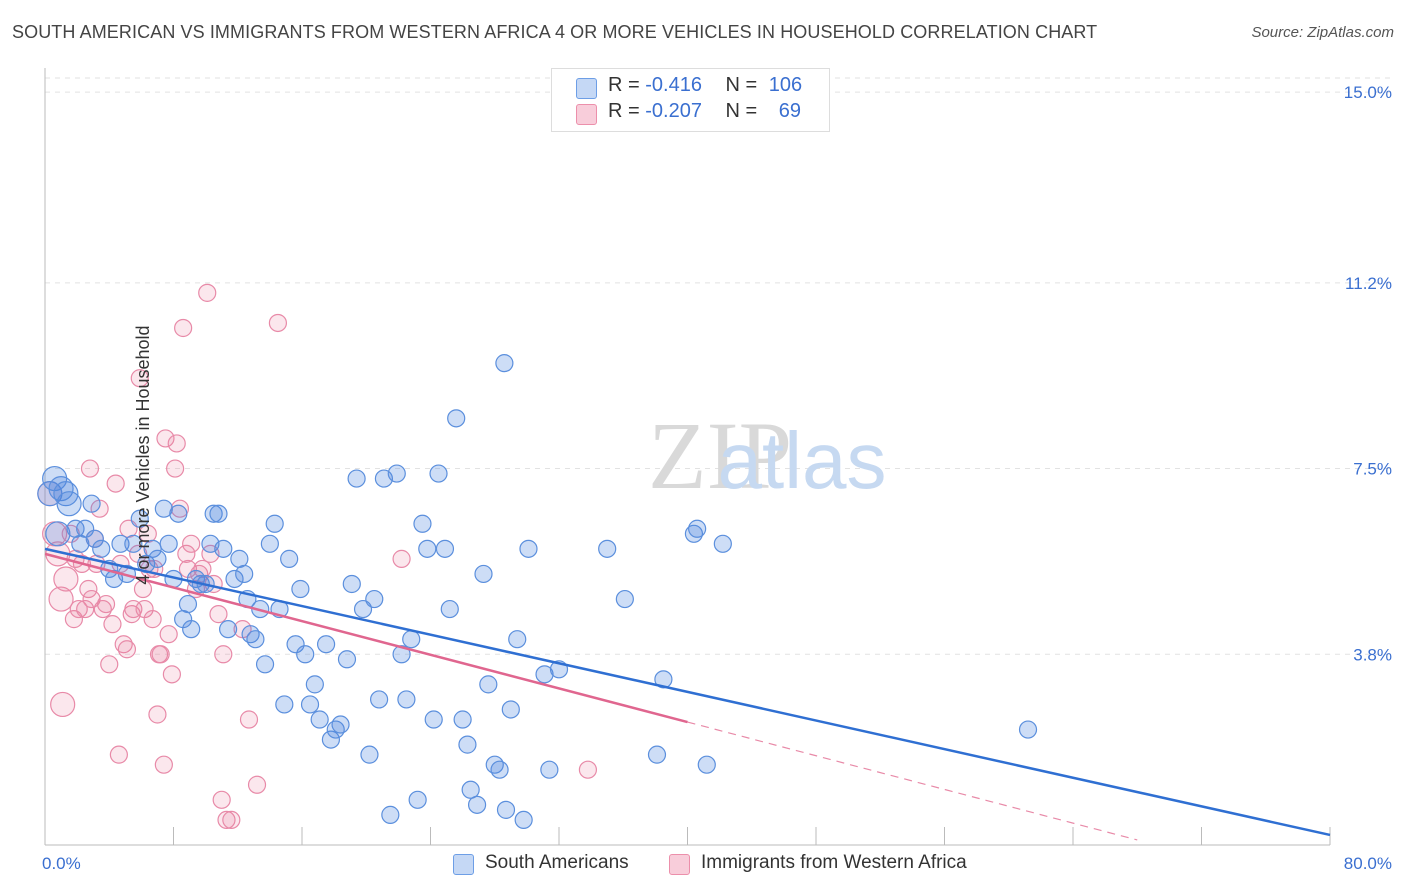 The height and width of the screenshot is (892, 1406). What do you see at coordinates (61, 863) in the screenshot?
I see `x-tick-label: 0.0%` at bounding box center [61, 863].